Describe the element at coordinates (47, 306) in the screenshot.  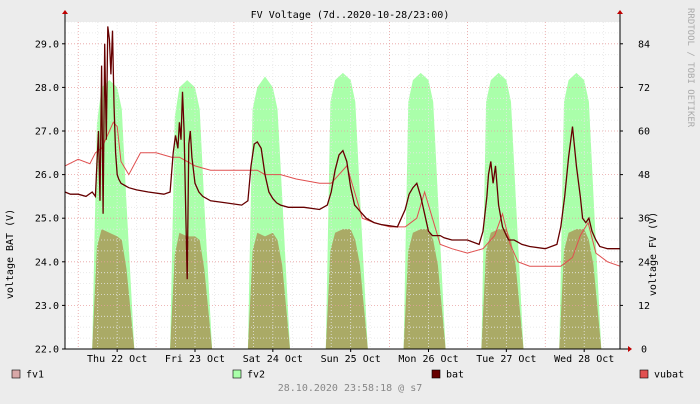
I see `y-tick-label-left: 23.0` at that location.